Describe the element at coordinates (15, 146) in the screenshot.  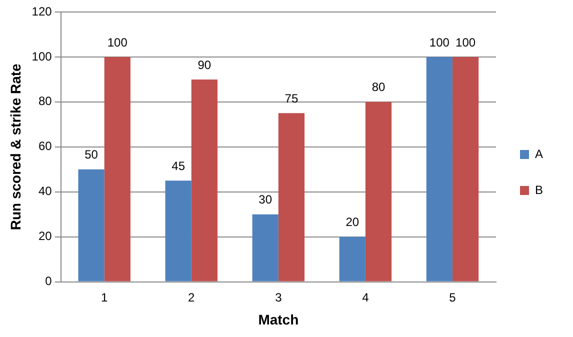
I see `y-axis-title: Run scored & strike Rate` at that location.